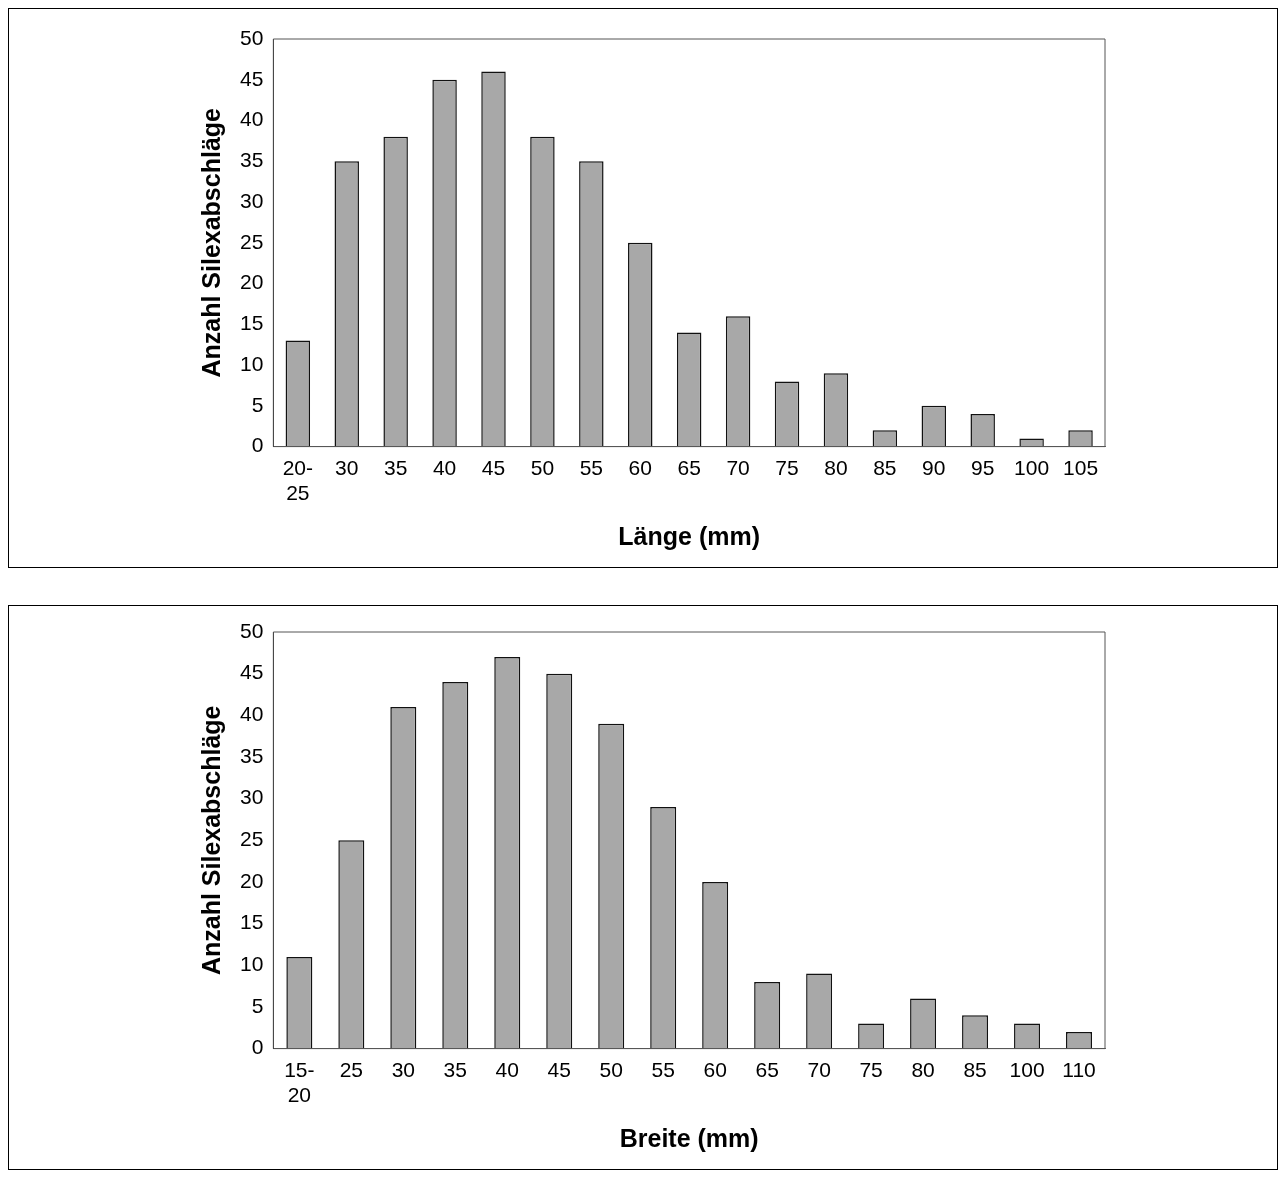  Describe the element at coordinates (983, 467) in the screenshot. I see `x-tick-label: 95` at that location.